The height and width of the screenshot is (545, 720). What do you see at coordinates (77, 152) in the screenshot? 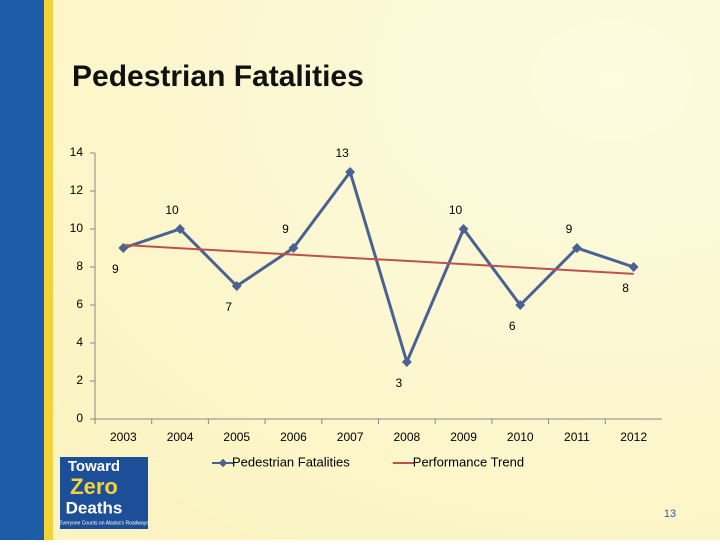
I see `y-tick-label: 14` at bounding box center [77, 152].